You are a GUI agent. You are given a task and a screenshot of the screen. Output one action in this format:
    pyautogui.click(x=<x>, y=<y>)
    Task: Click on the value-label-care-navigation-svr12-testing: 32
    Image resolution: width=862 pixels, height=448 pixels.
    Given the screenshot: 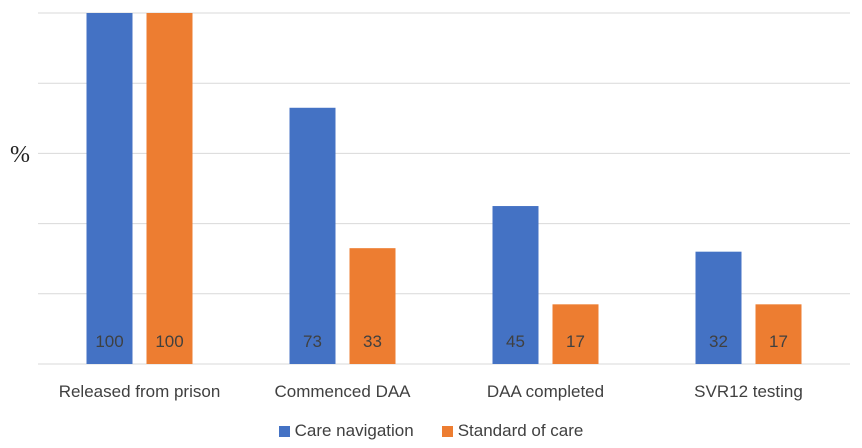 What is the action you would take?
    pyautogui.click(x=718, y=341)
    